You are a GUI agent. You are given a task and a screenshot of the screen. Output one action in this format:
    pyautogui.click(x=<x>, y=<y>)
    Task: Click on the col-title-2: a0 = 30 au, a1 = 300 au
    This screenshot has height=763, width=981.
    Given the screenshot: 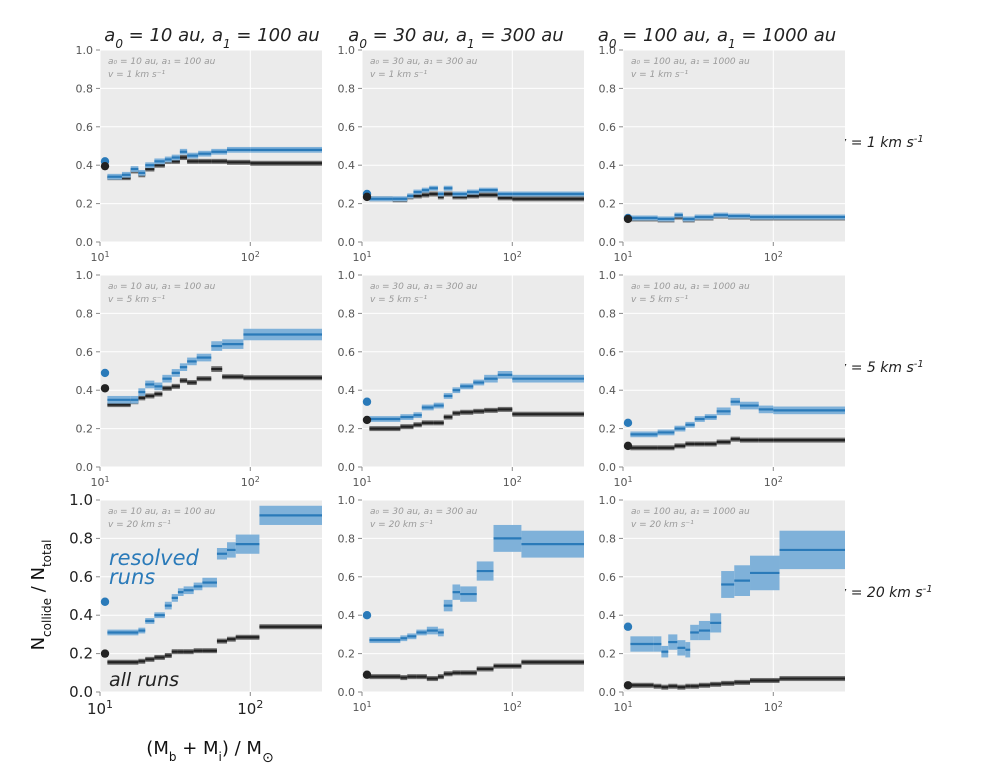 What is the action you would take?
    pyautogui.click(x=455, y=38)
    